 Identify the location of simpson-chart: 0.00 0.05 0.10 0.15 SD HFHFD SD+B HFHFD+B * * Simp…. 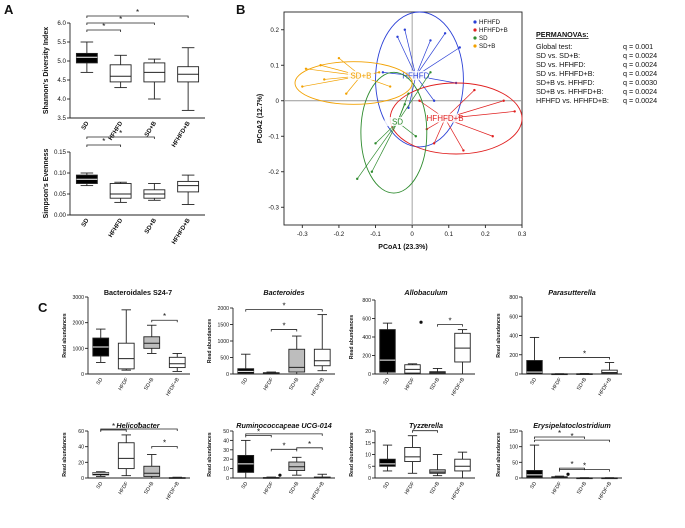
(124, 187).